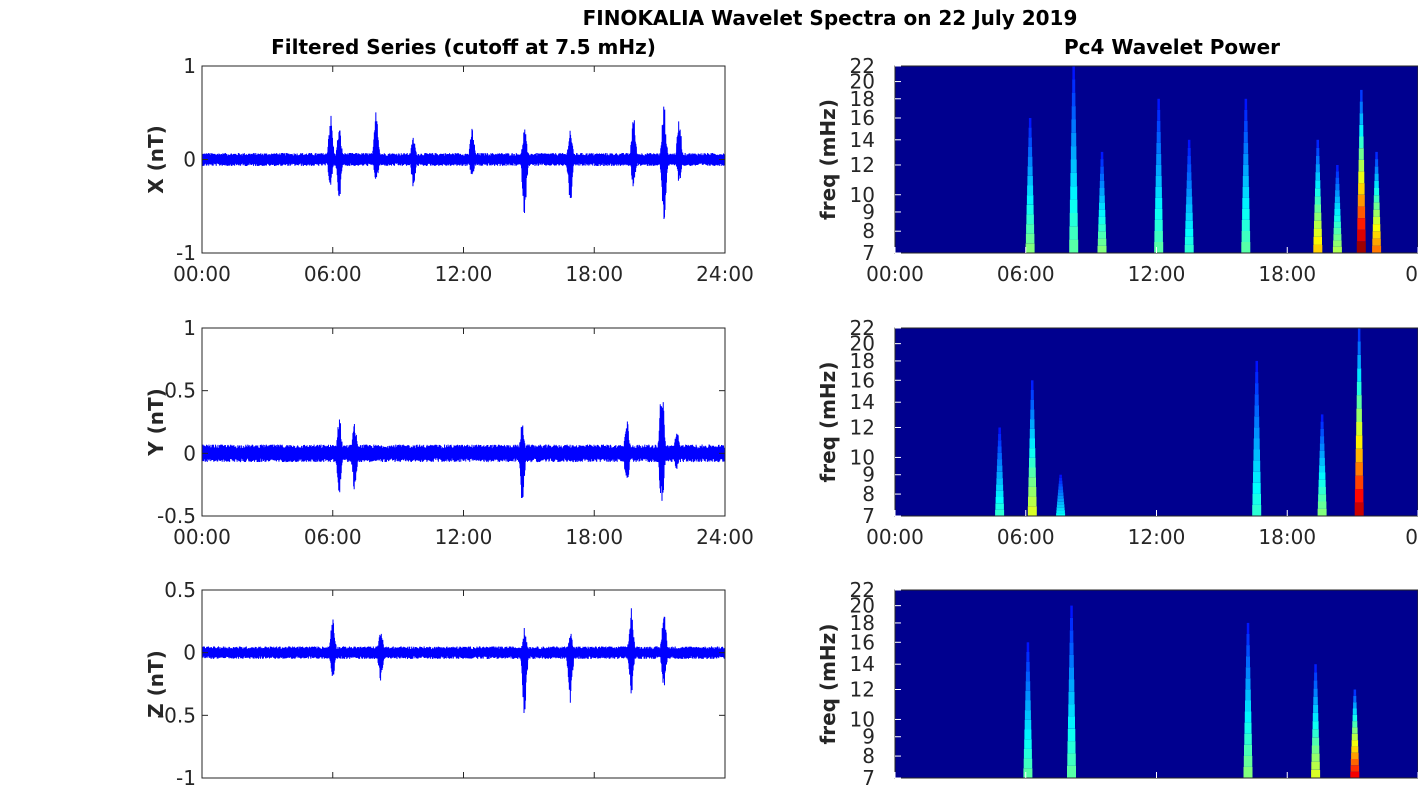 The image size is (1418, 788). What do you see at coordinates (862, 590) in the screenshot?
I see `y-tick-label: 22` at bounding box center [862, 590].